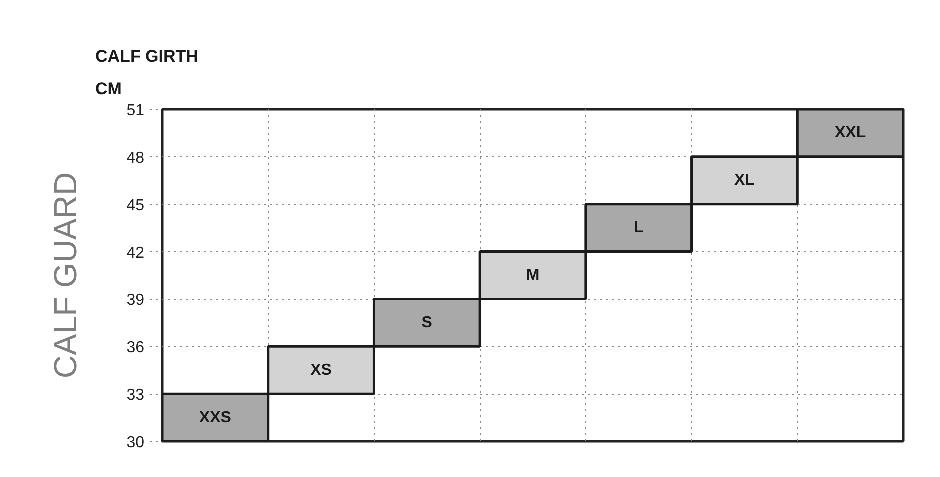 The height and width of the screenshot is (477, 940). Describe the element at coordinates (135, 443) in the screenshot. I see `y-tick-label: 30` at that location.